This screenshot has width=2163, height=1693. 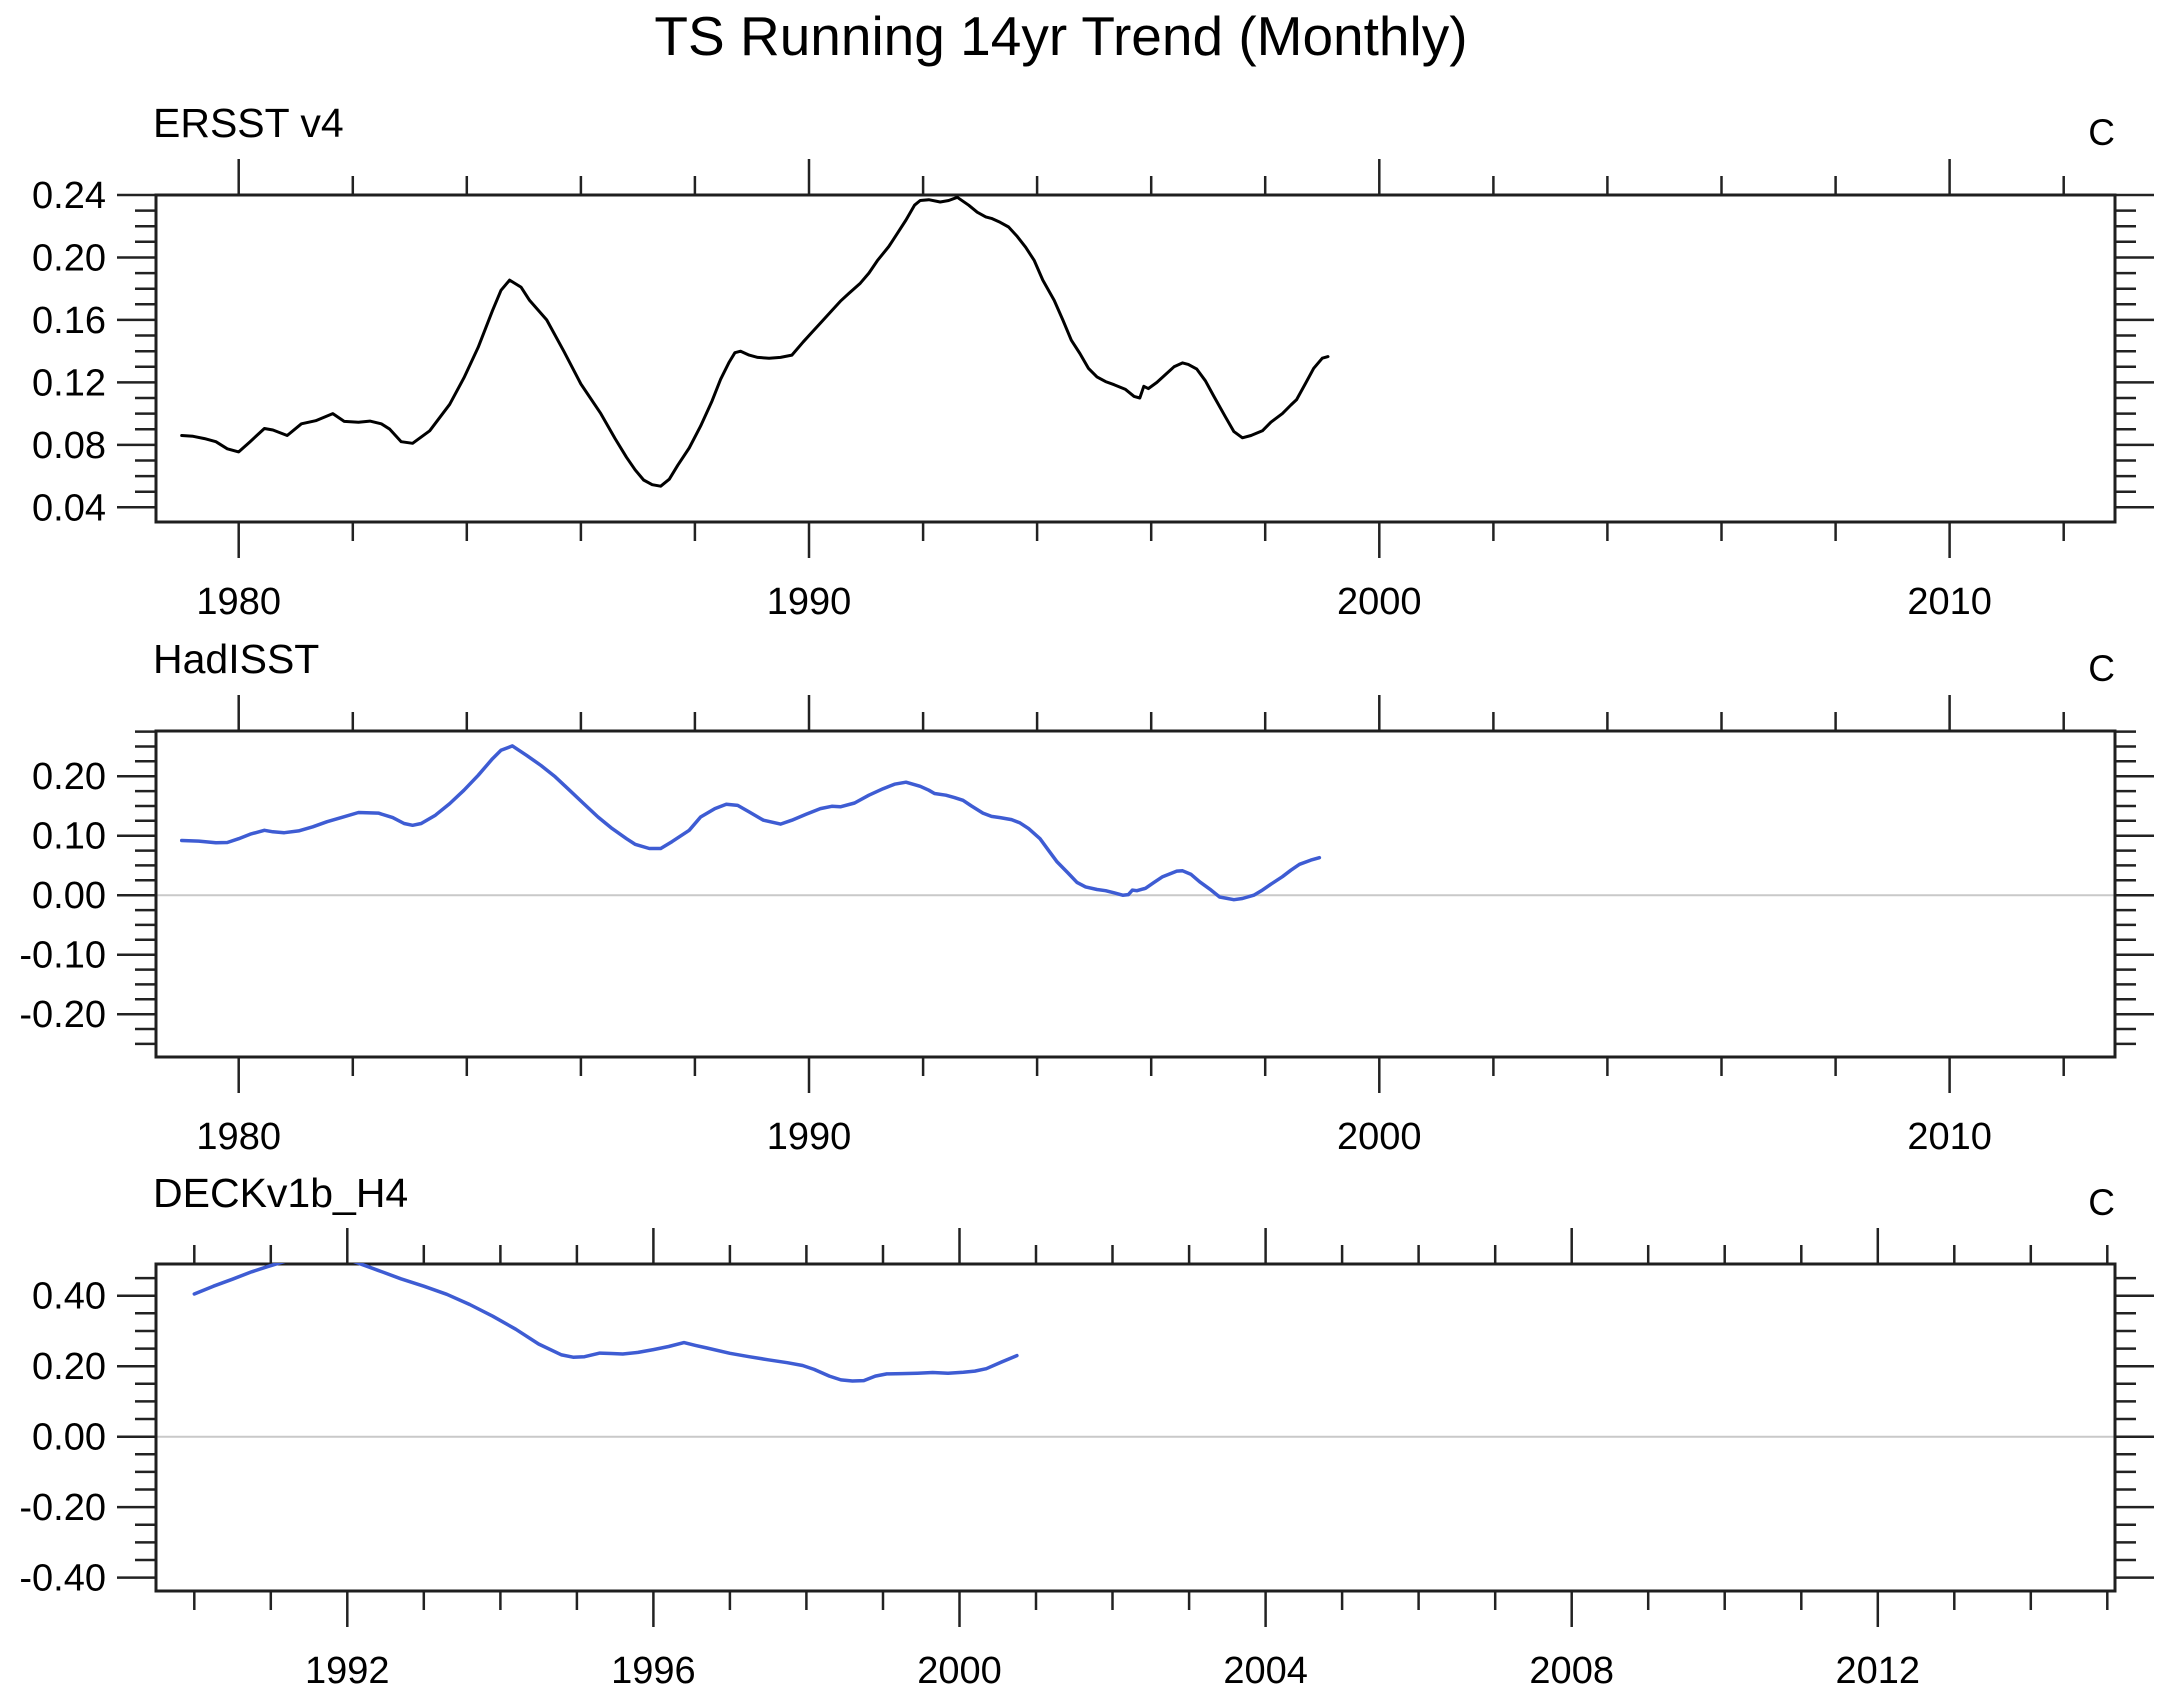 What do you see at coordinates (1571, 1671) in the screenshot?
I see `x-axis-tick-label: 2008` at bounding box center [1571, 1671].